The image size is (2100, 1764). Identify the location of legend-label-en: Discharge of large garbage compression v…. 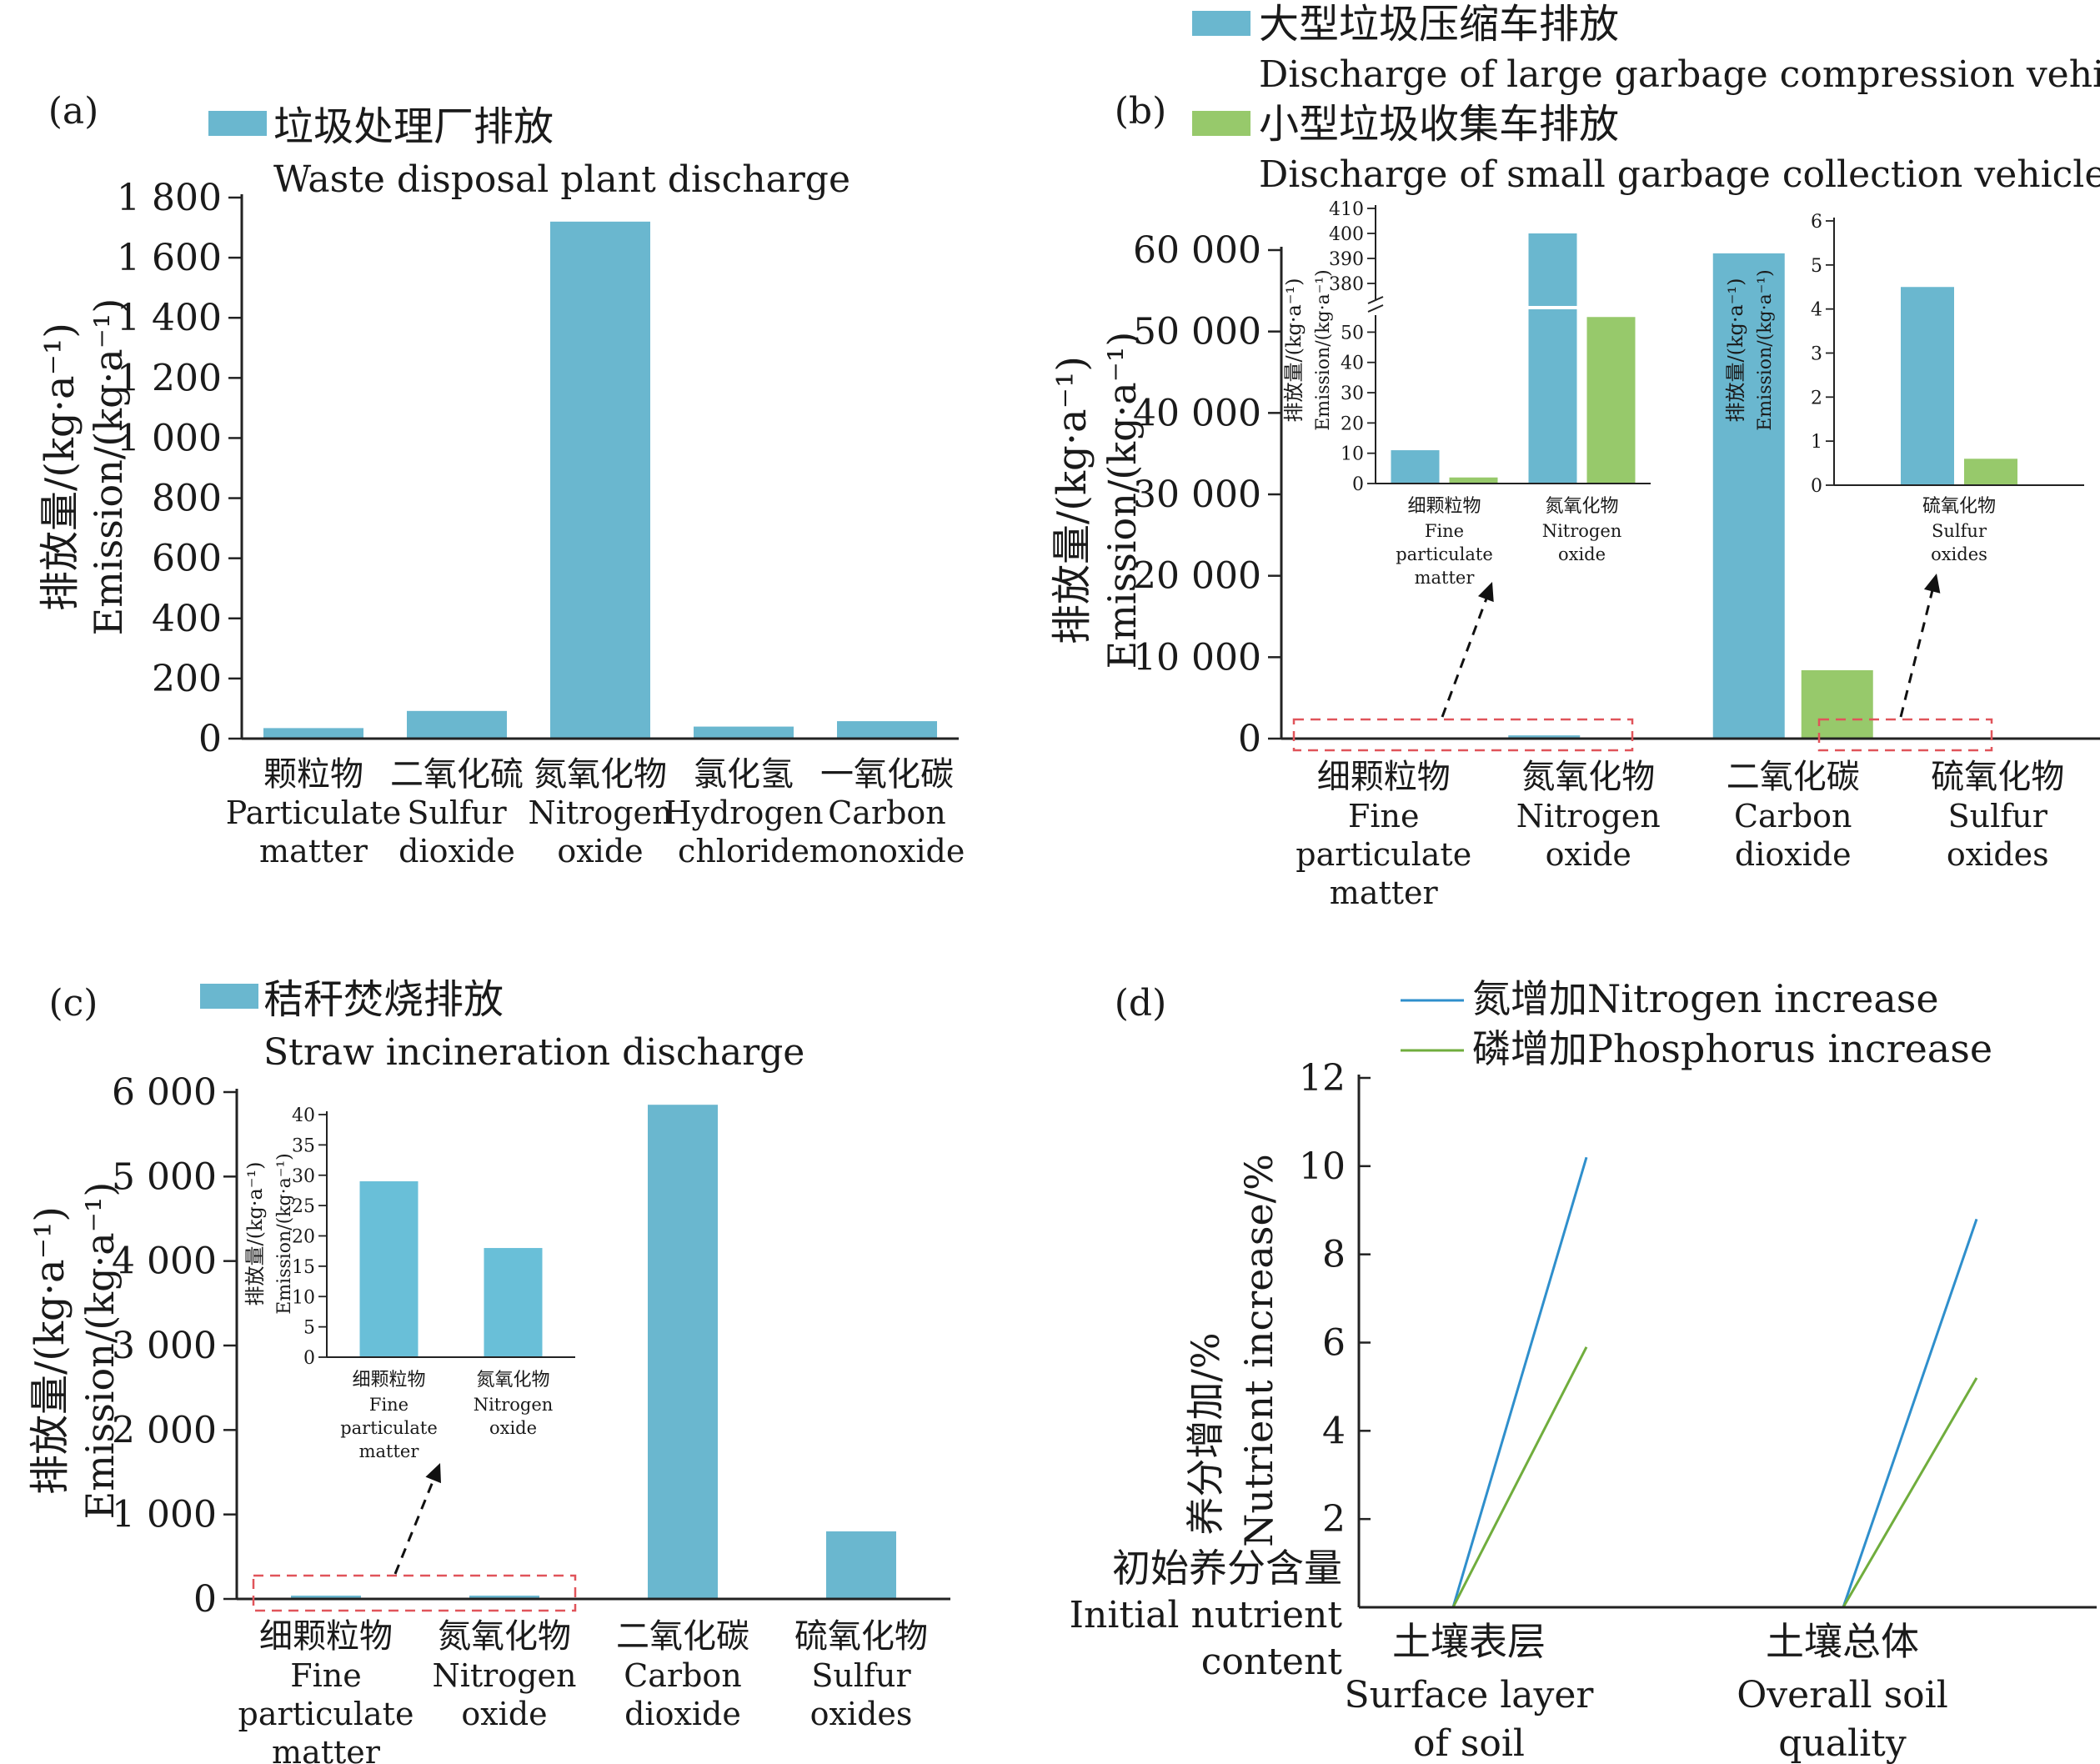
(1679, 74).